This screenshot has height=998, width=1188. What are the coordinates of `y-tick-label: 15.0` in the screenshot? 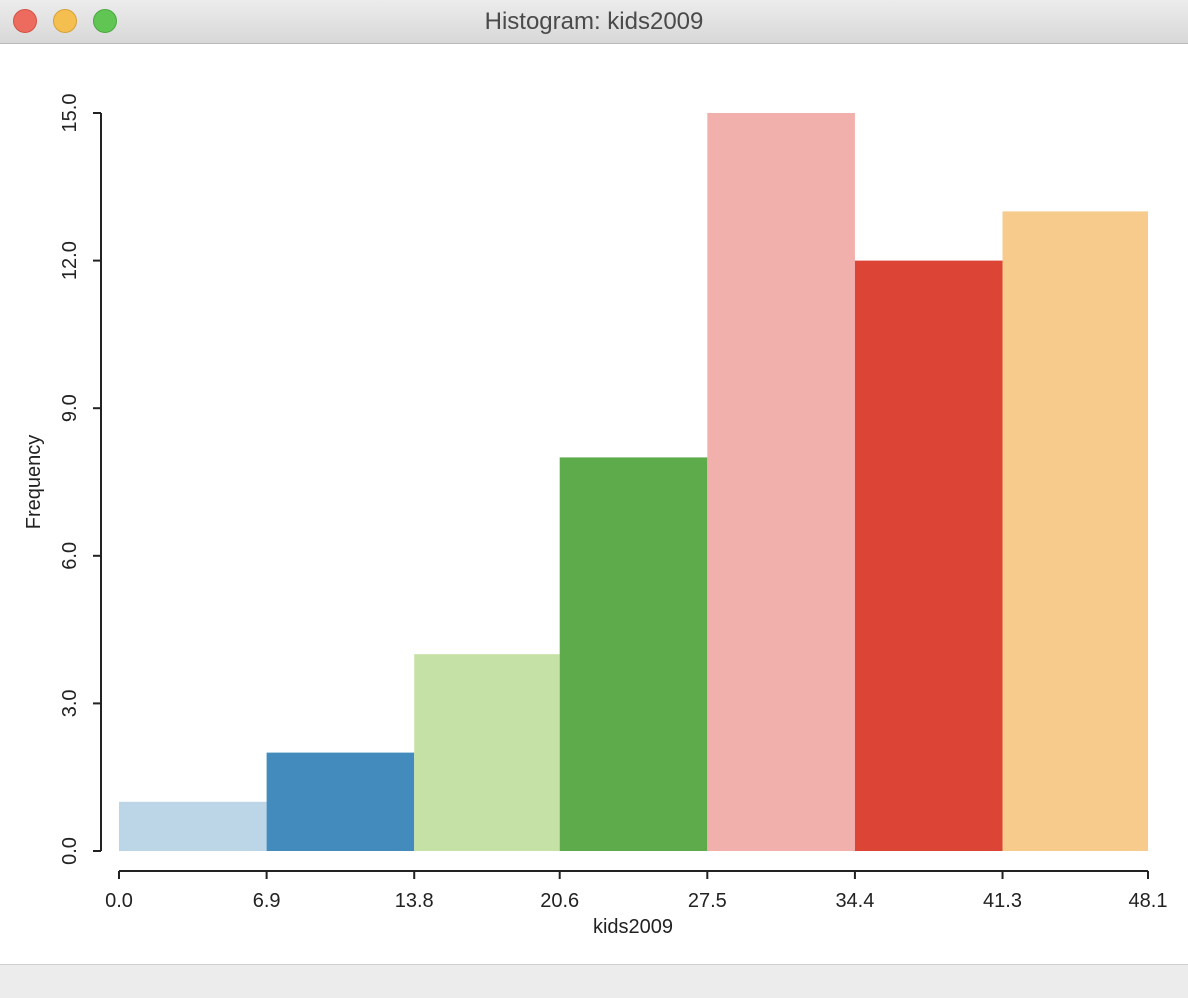 It's located at (70, 113).